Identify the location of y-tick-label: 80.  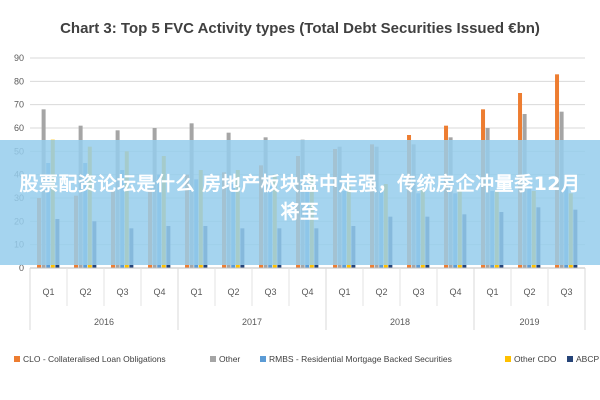
(19, 81).